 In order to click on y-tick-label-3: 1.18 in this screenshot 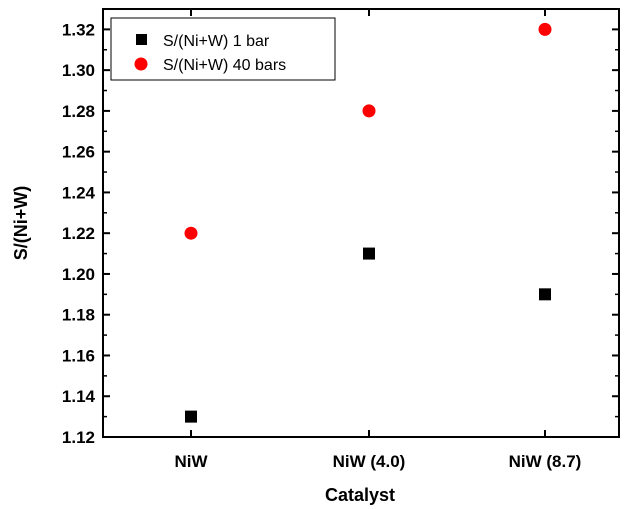, I will do `click(78, 315)`.